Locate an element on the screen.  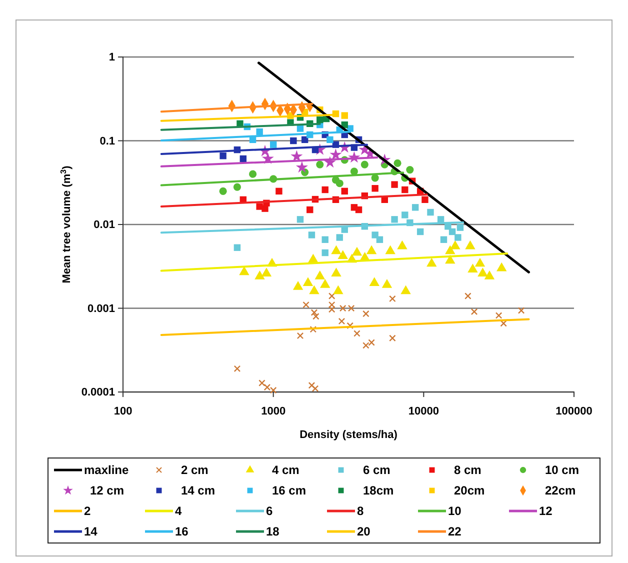
legend-label: 4 is located at coordinates (178, 511).